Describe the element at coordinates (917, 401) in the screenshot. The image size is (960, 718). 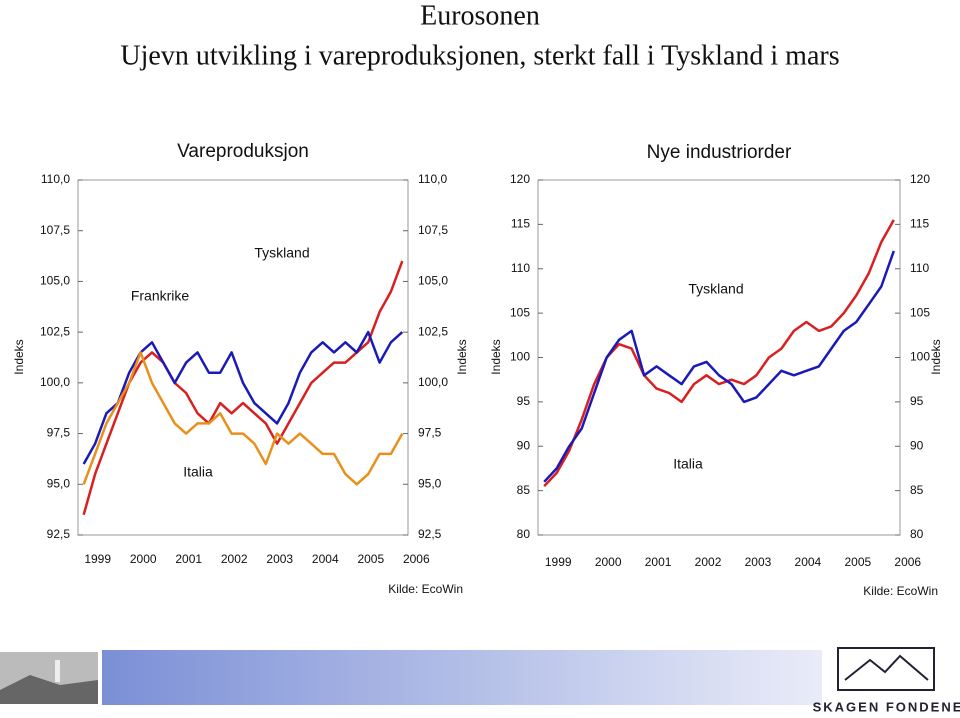
I see `y-tick-label-right: 95` at that location.